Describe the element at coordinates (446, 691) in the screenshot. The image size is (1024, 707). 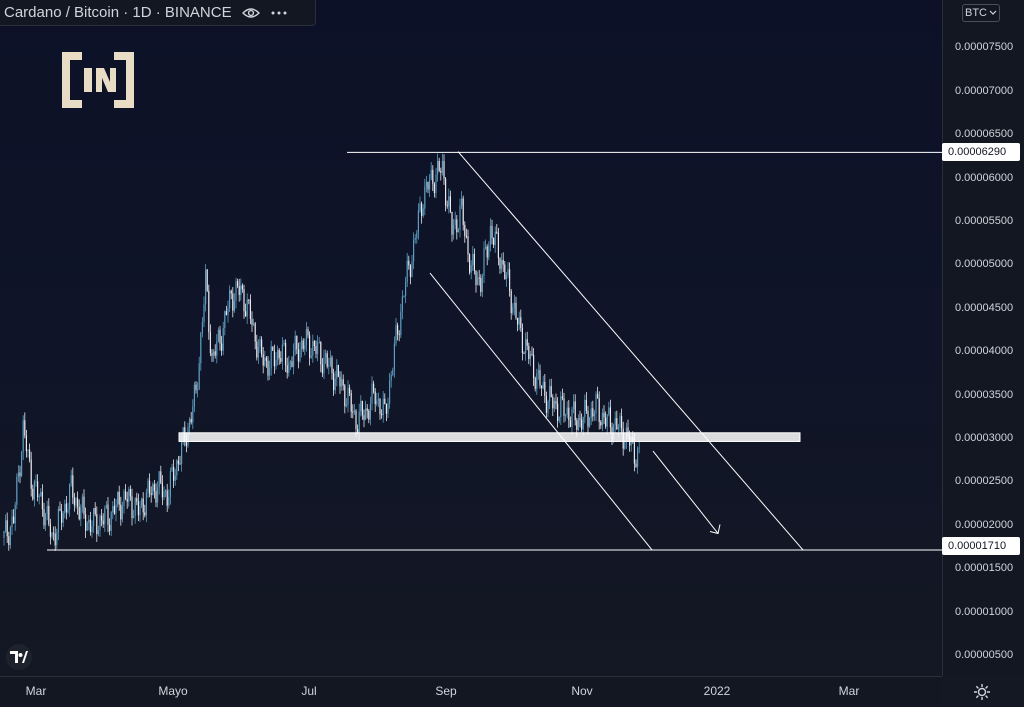
I see `time-tick-label: Sep` at that location.